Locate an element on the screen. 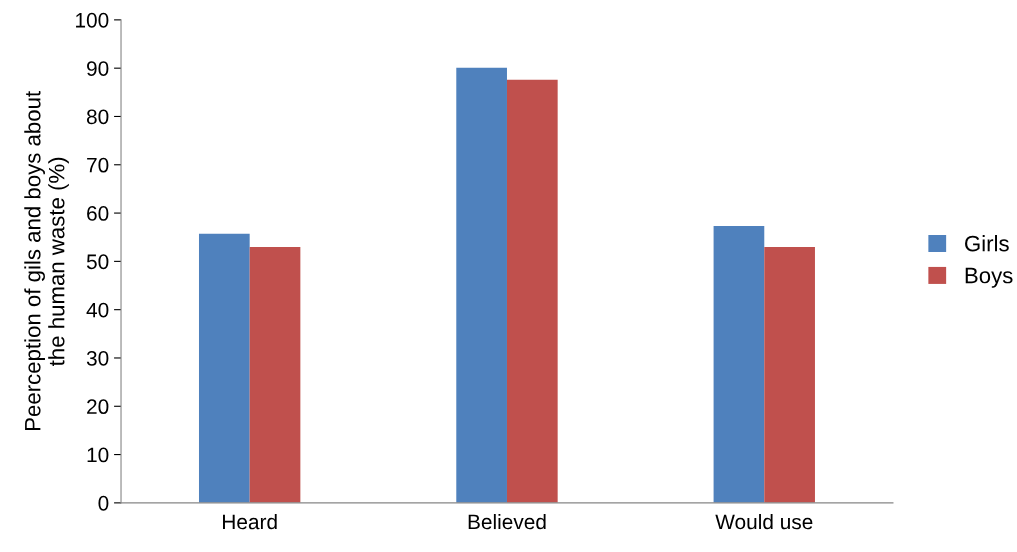 This screenshot has height=552, width=1017. y-axis-title: Peerception of gils and boys about the human waste (%) is located at coordinates (46, 261).